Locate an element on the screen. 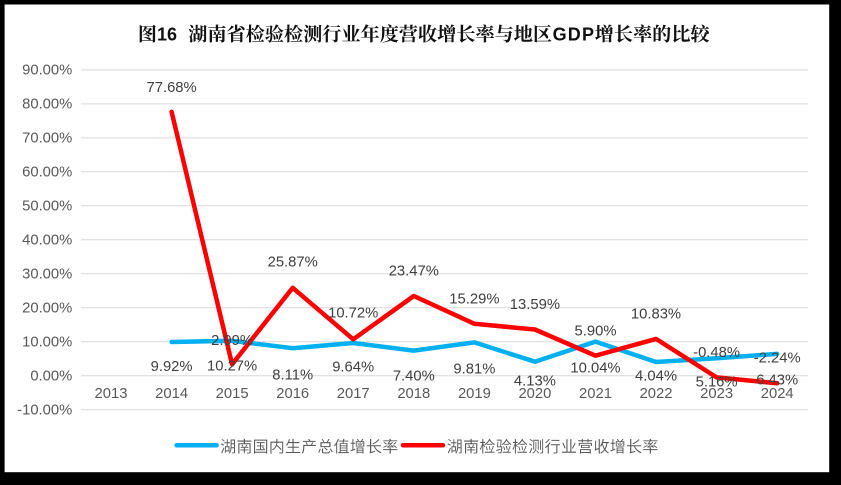 This screenshot has width=841, height=485. svg-text: 2016 is located at coordinates (292, 394).